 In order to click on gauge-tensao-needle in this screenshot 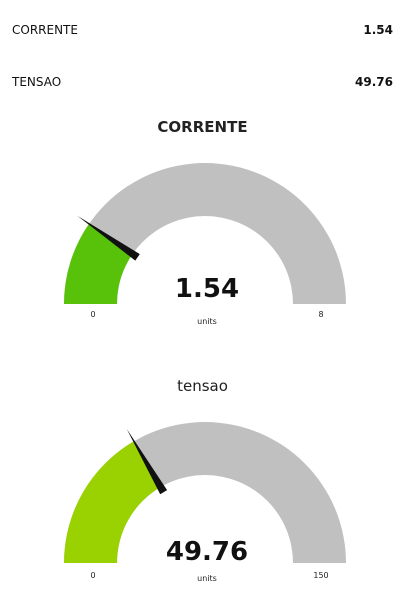, I will do `click(147, 462)`.